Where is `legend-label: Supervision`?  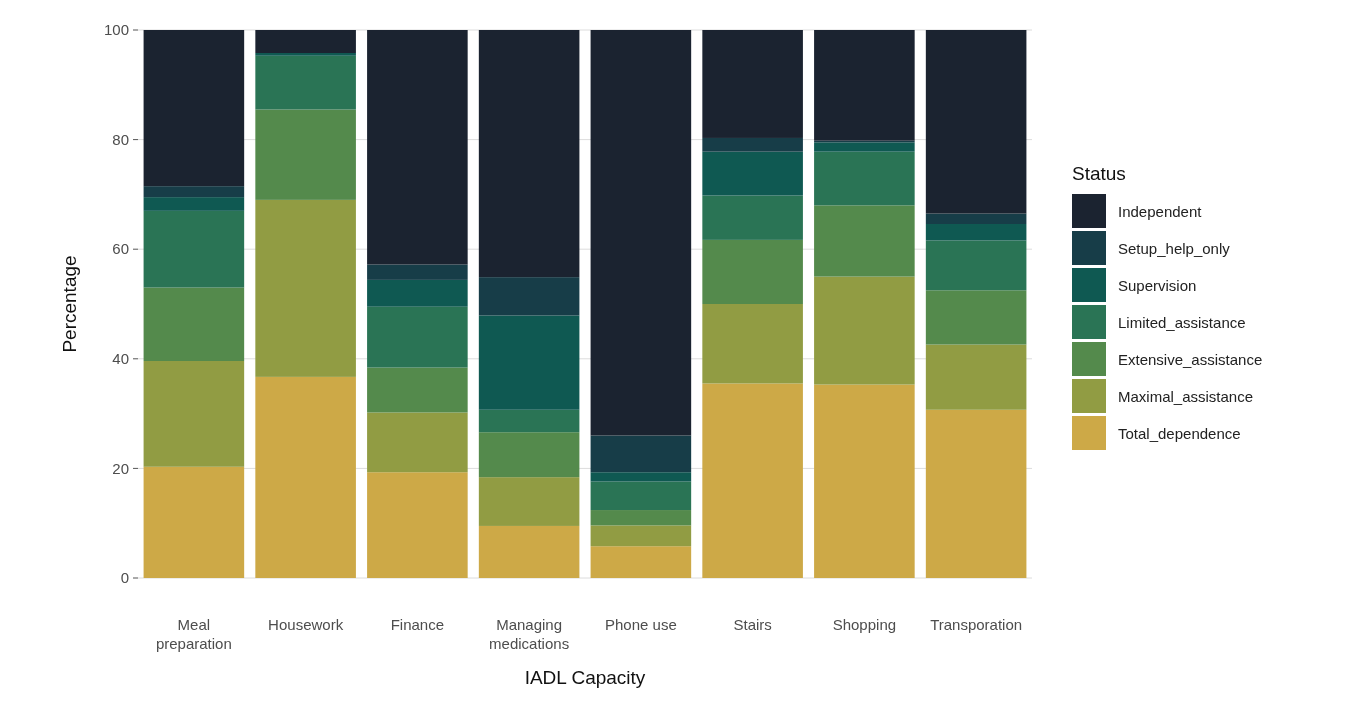 legend-label: Supervision is located at coordinates (1157, 286).